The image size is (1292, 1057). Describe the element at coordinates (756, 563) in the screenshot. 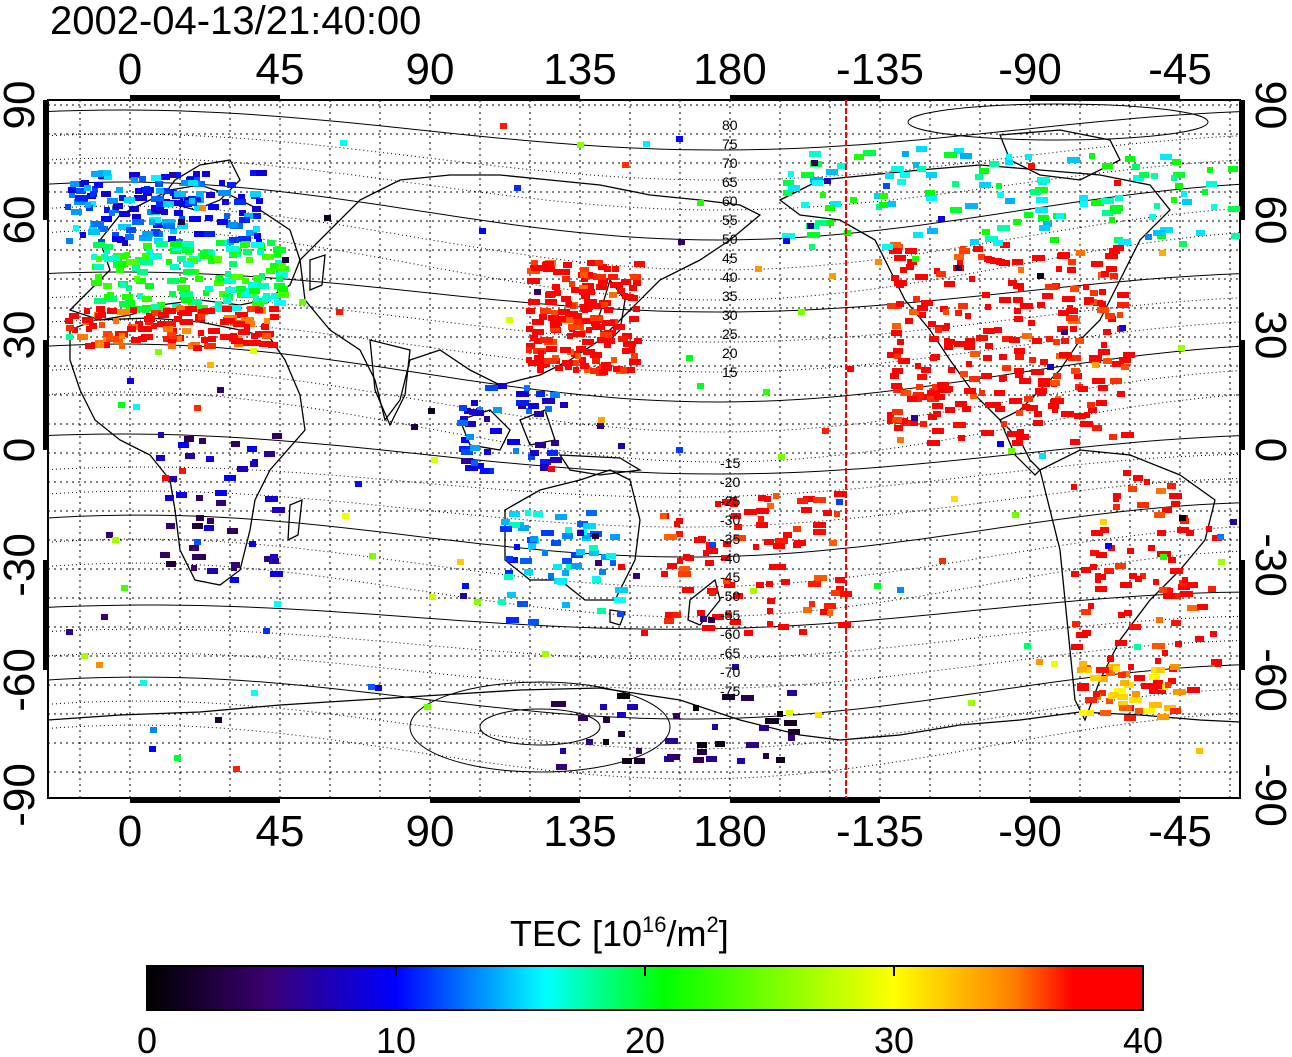

I see `tec-region-new-zealand` at that location.